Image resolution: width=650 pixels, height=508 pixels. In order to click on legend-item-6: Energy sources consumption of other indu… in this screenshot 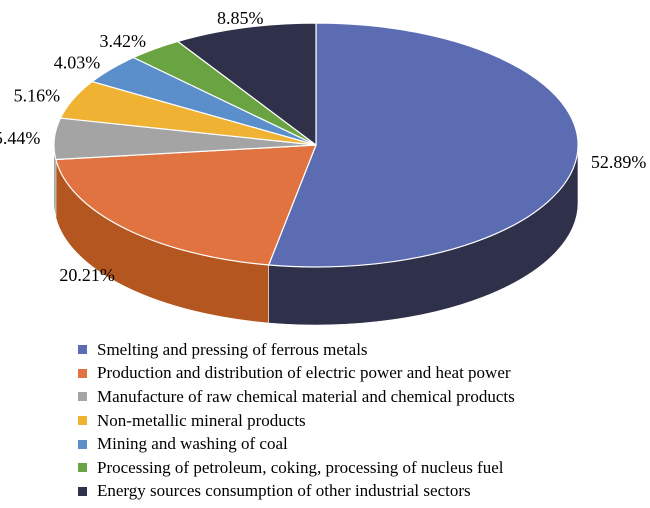, I will do `click(296, 492)`.